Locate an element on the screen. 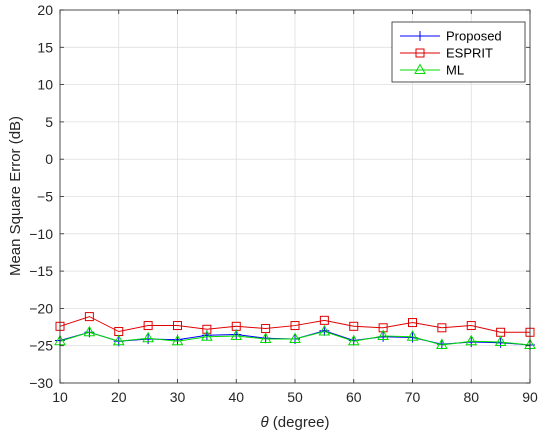 This screenshot has height=433, width=550. x-tick-label: 40 is located at coordinates (236, 397).